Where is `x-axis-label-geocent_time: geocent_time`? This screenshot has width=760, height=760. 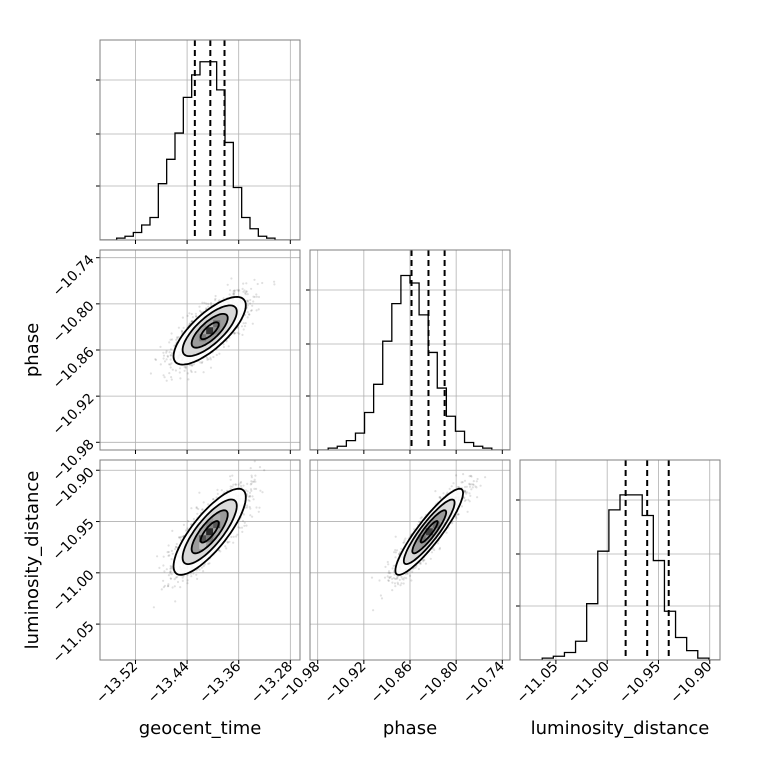 x-axis-label-geocent_time: geocent_time is located at coordinates (200, 728).